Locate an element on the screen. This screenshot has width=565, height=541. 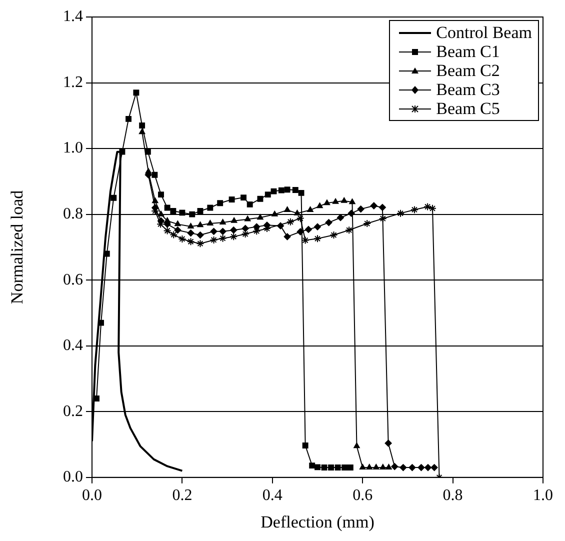
y-tick-label: 1.4 is located at coordinates (73, 17).